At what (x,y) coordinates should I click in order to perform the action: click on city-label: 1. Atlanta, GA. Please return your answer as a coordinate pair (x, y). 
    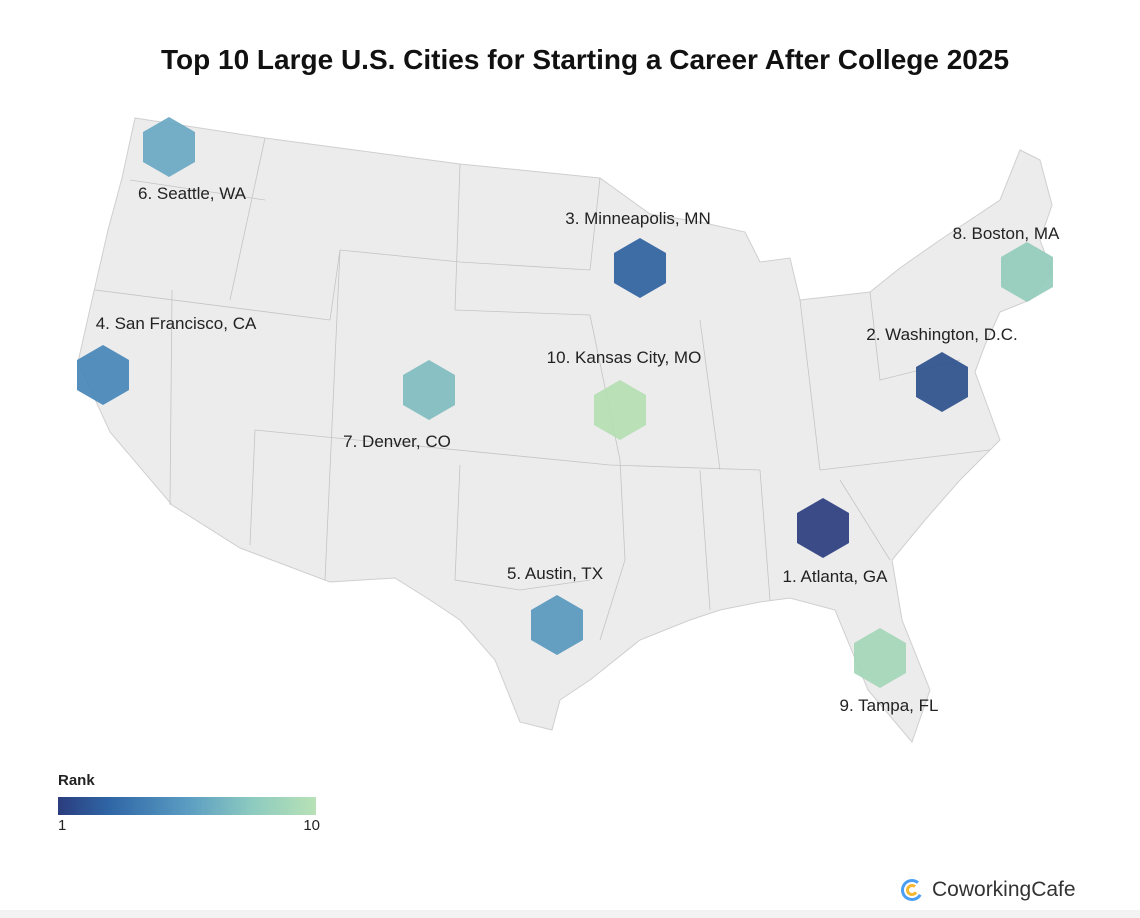
    Looking at the image, I should click on (836, 576).